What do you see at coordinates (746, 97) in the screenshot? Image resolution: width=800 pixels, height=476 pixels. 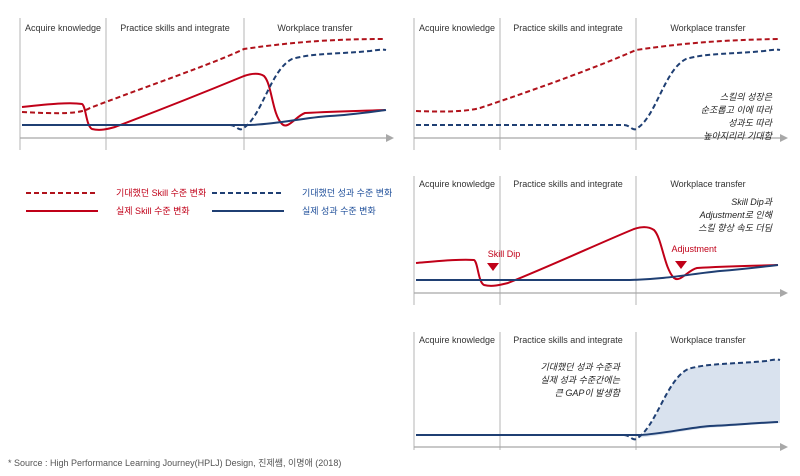 I see `note-line: 스킬의 성장은` at bounding box center [746, 97].